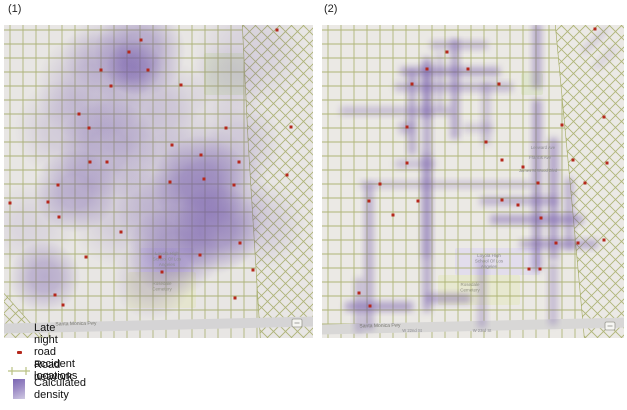  I want to click on map-label: Francis Ave, so click(540, 157).